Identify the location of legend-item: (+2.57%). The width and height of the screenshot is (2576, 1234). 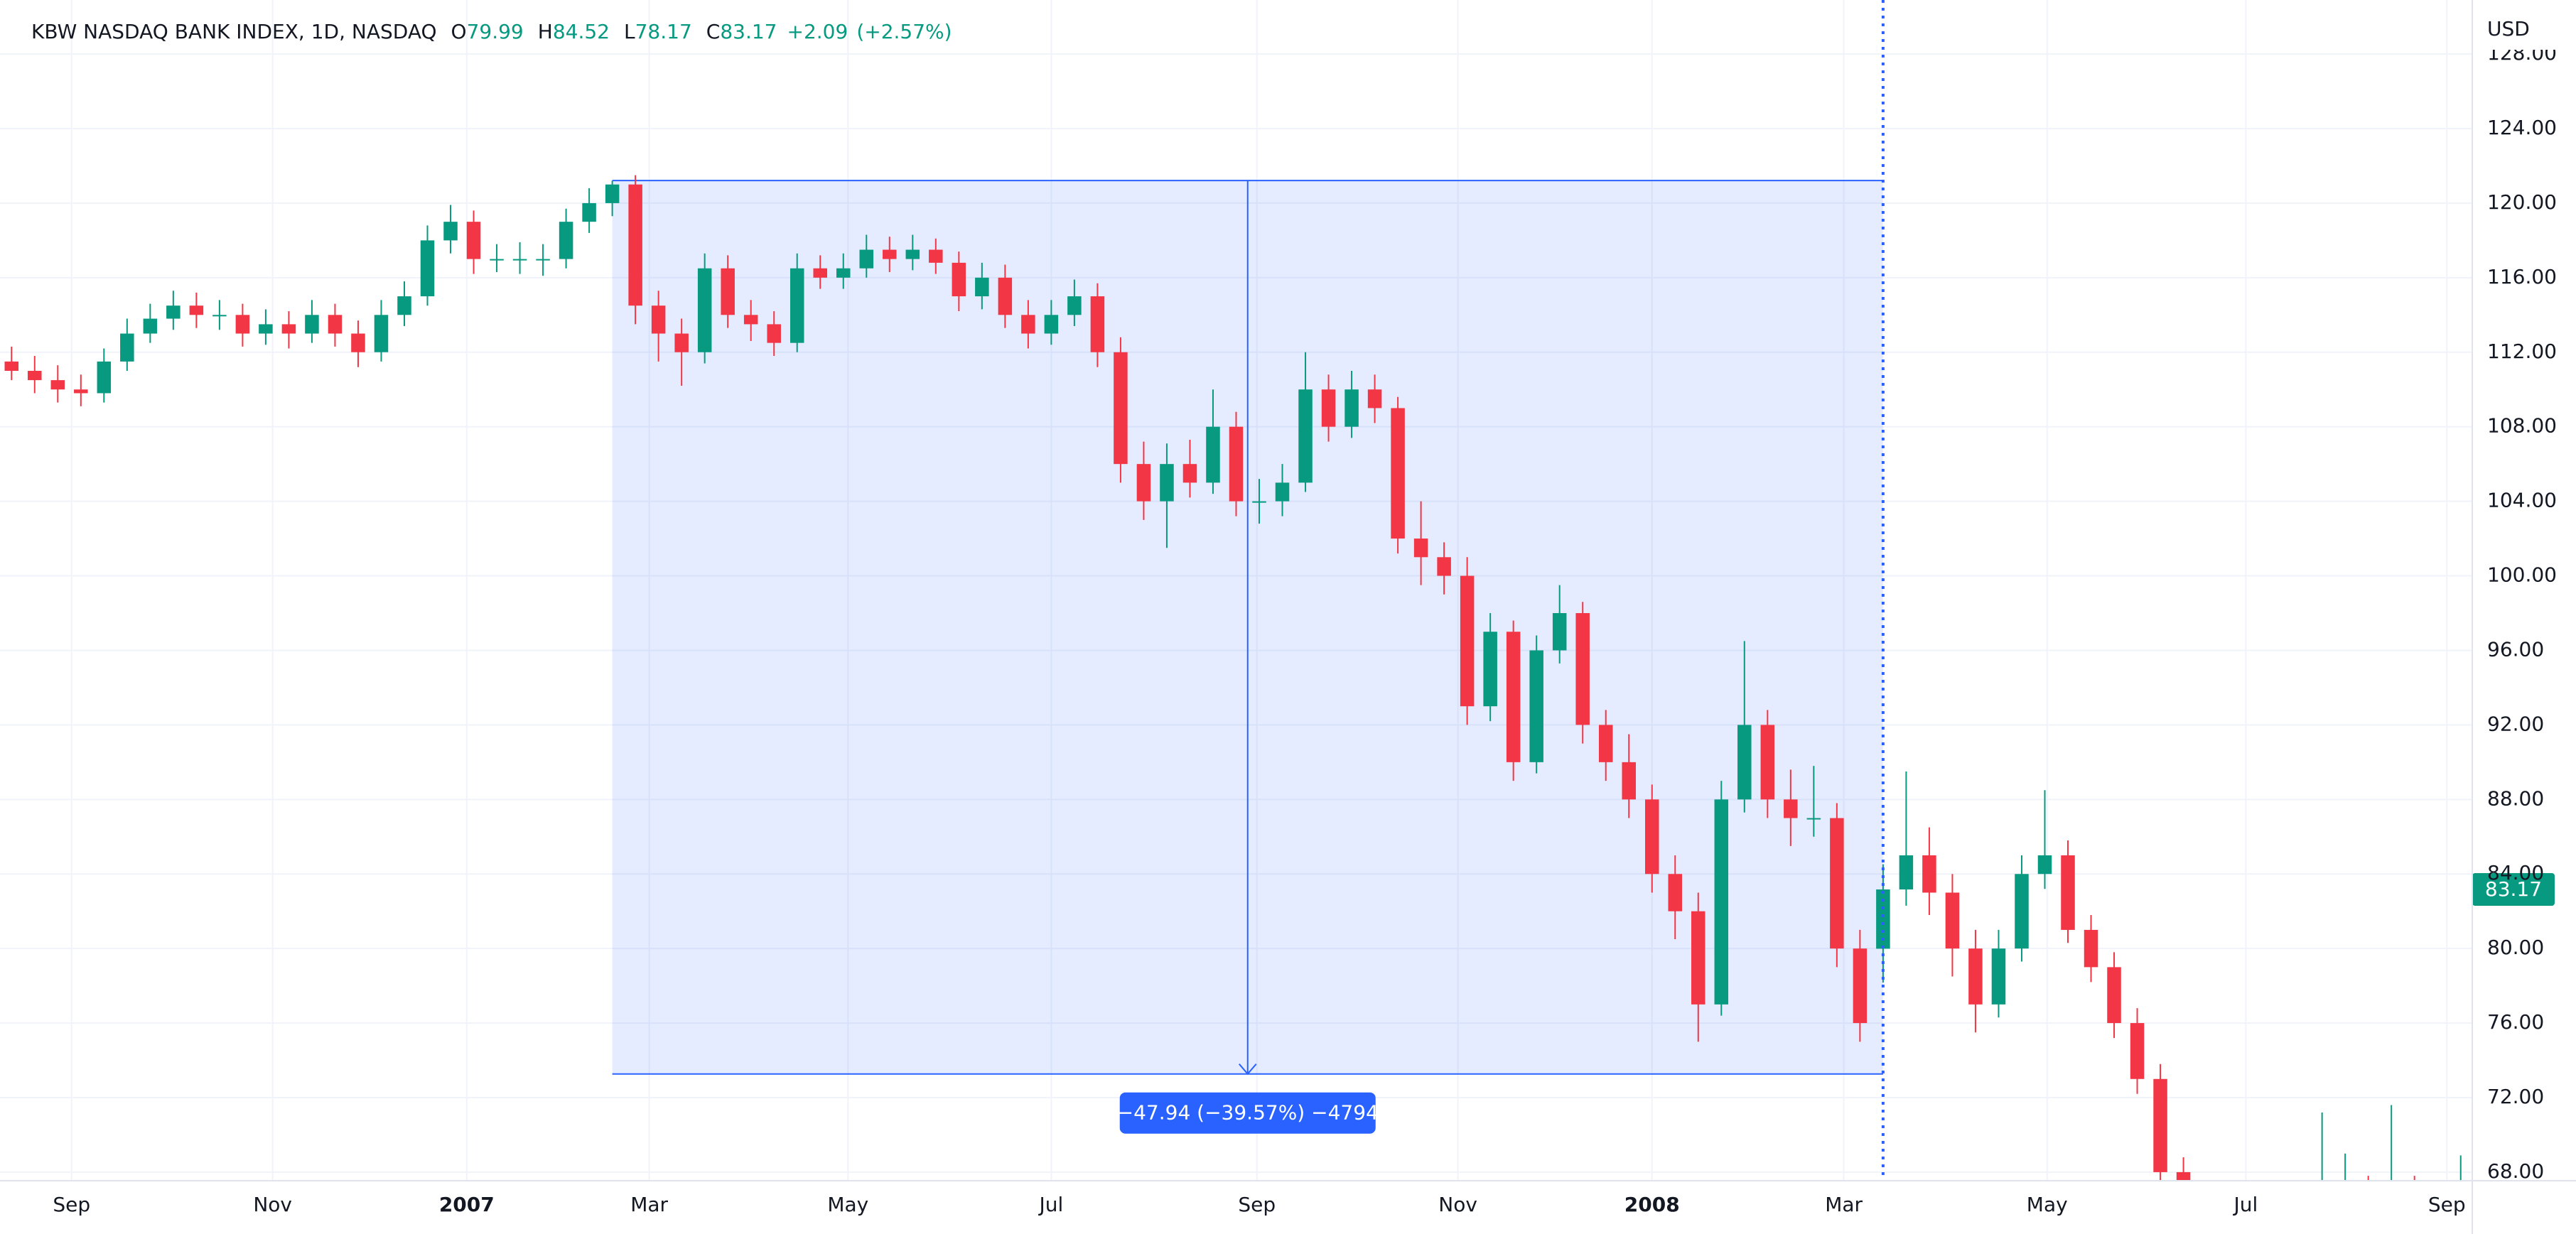
(904, 31).